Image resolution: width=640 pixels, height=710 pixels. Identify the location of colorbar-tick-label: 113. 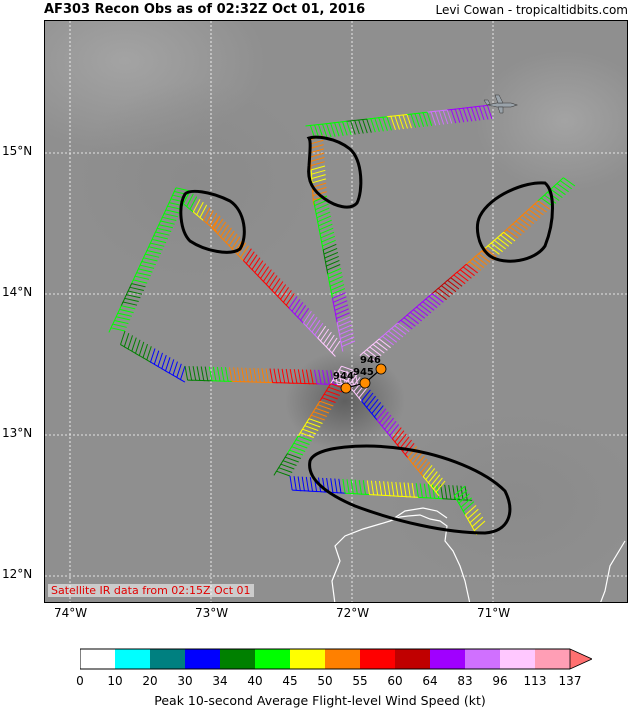
(535, 681).